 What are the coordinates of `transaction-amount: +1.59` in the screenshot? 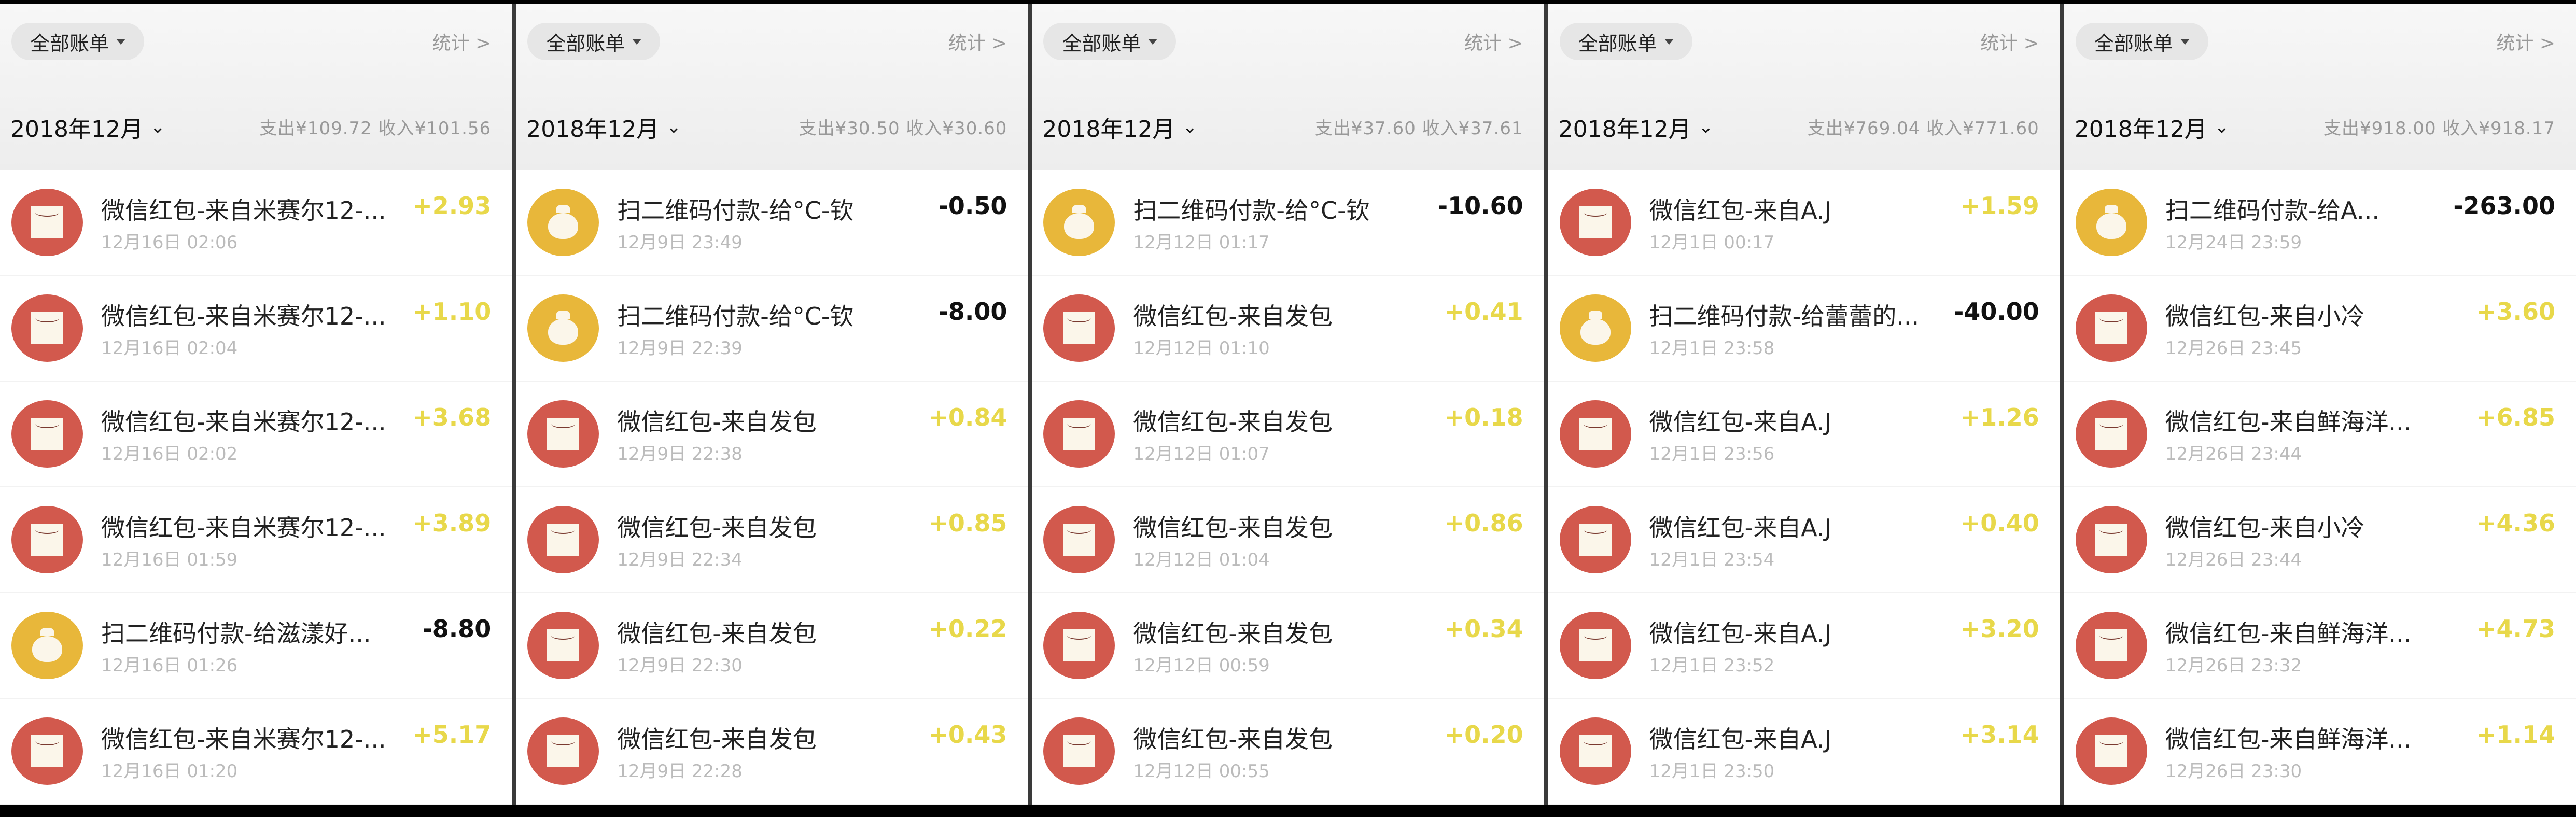 It's located at (1999, 206).